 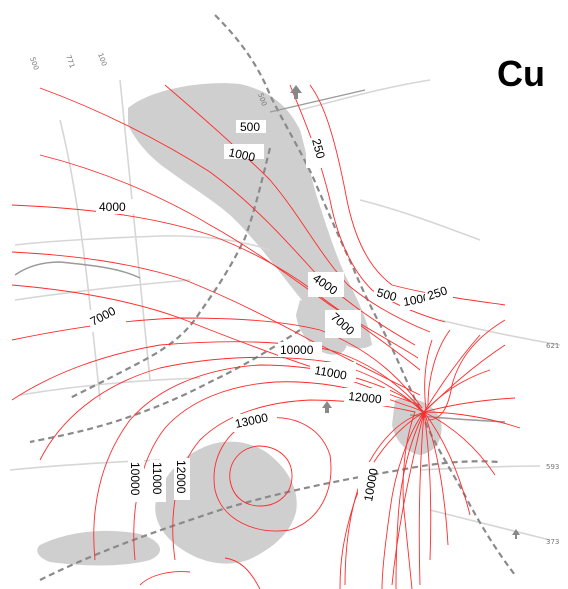 I want to click on contour-13000-inner, so click(x=261, y=476).